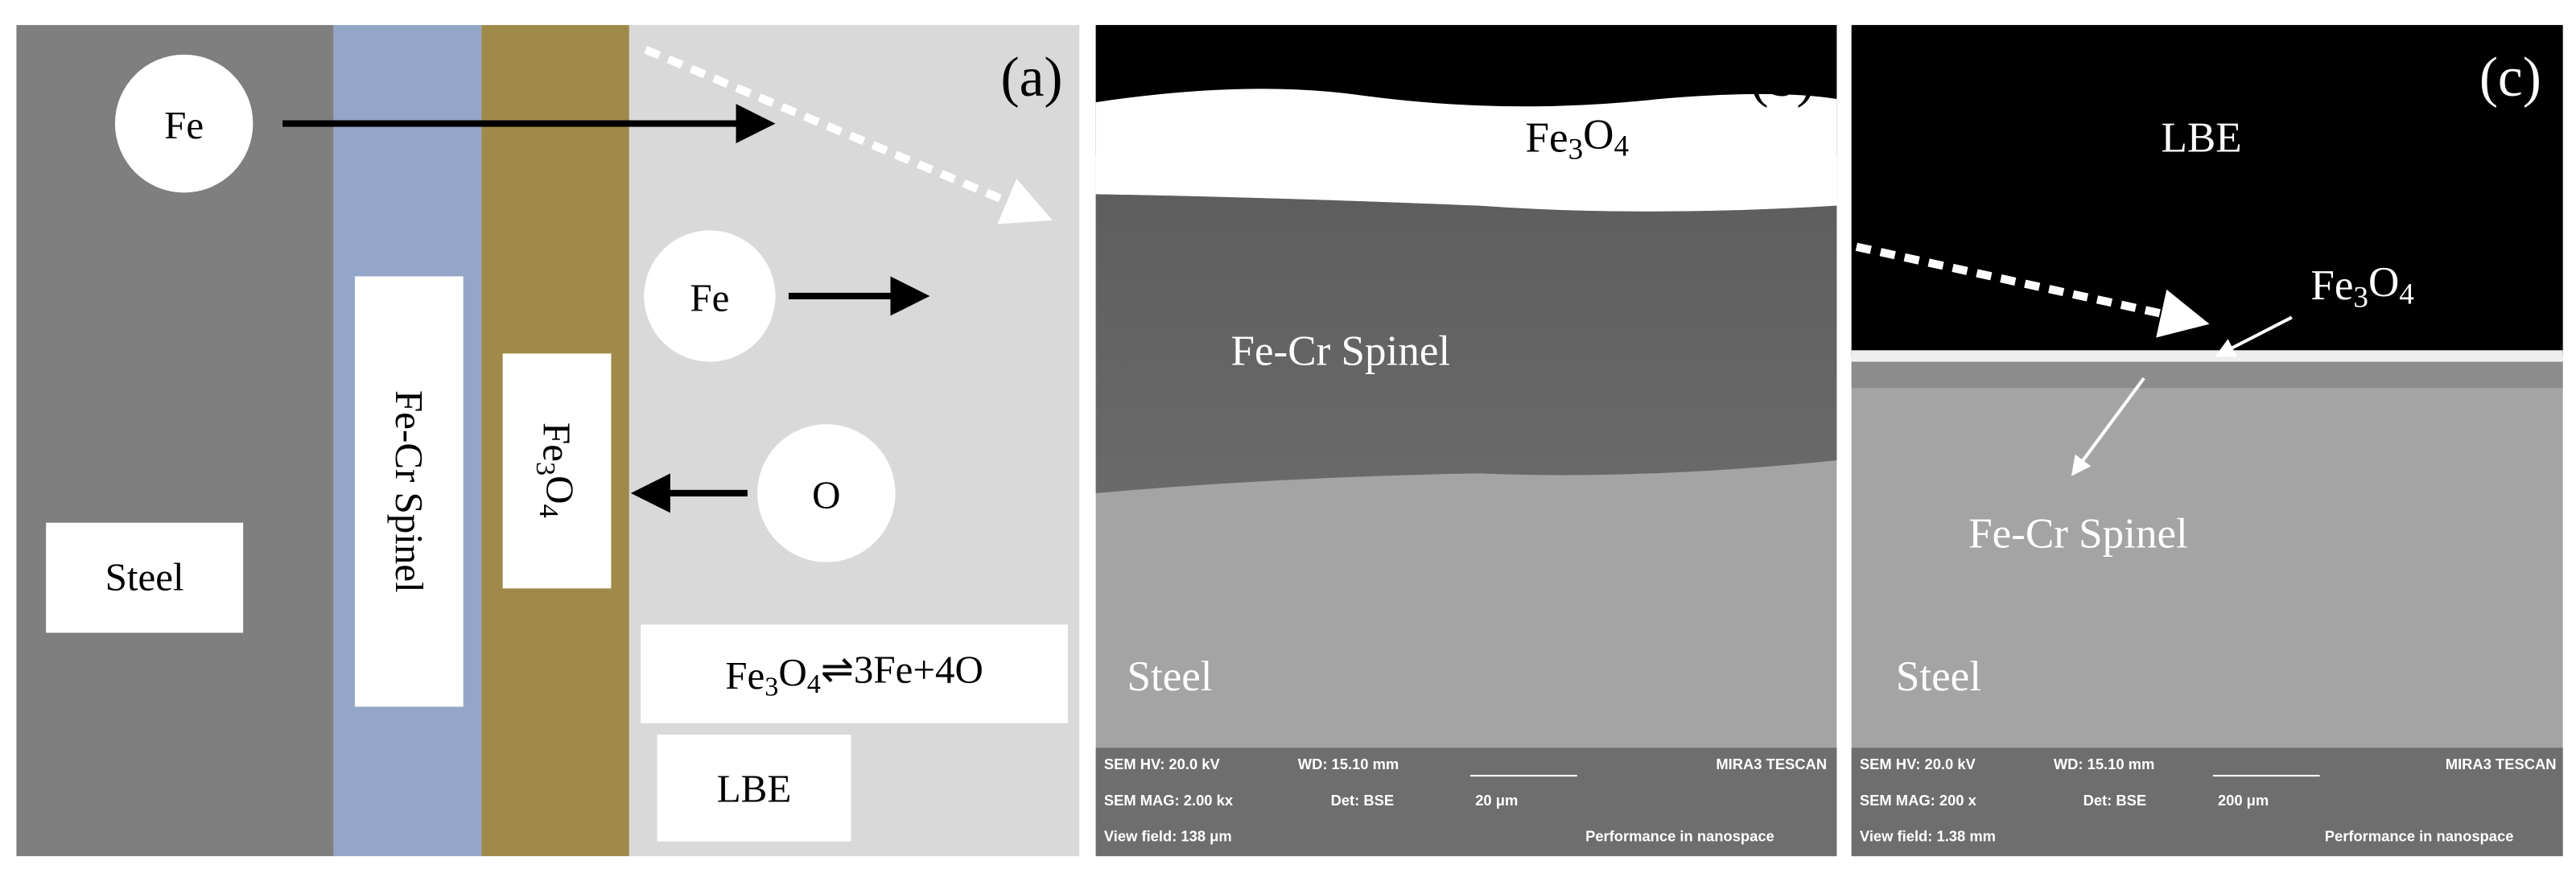 The height and width of the screenshot is (873, 2576). I want to click on steel-box, so click(145, 577).